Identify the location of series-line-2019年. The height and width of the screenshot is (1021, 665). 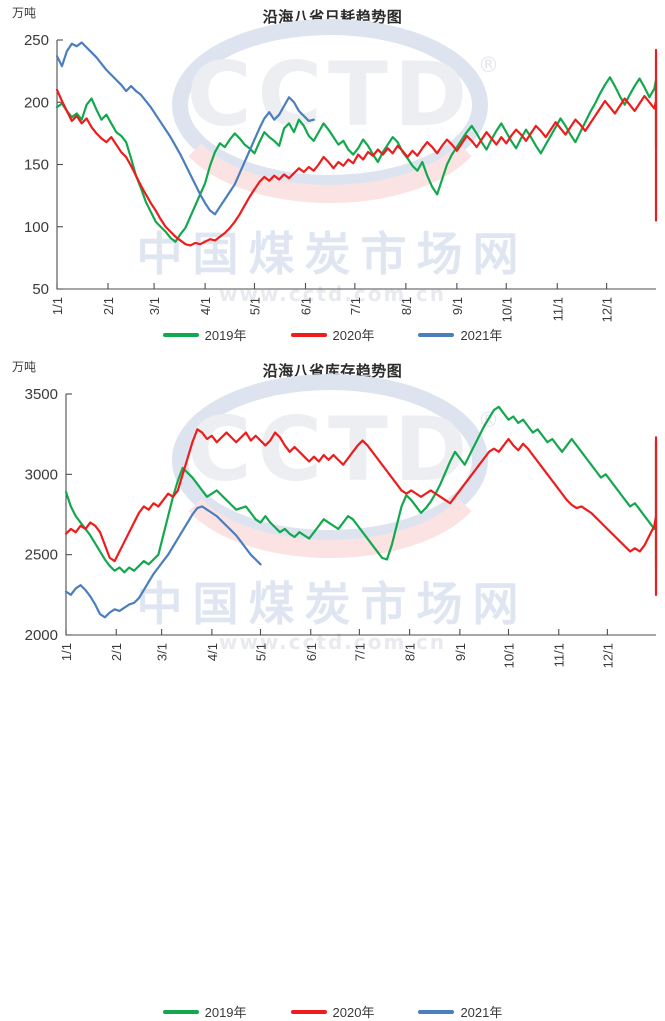
(361, 489).